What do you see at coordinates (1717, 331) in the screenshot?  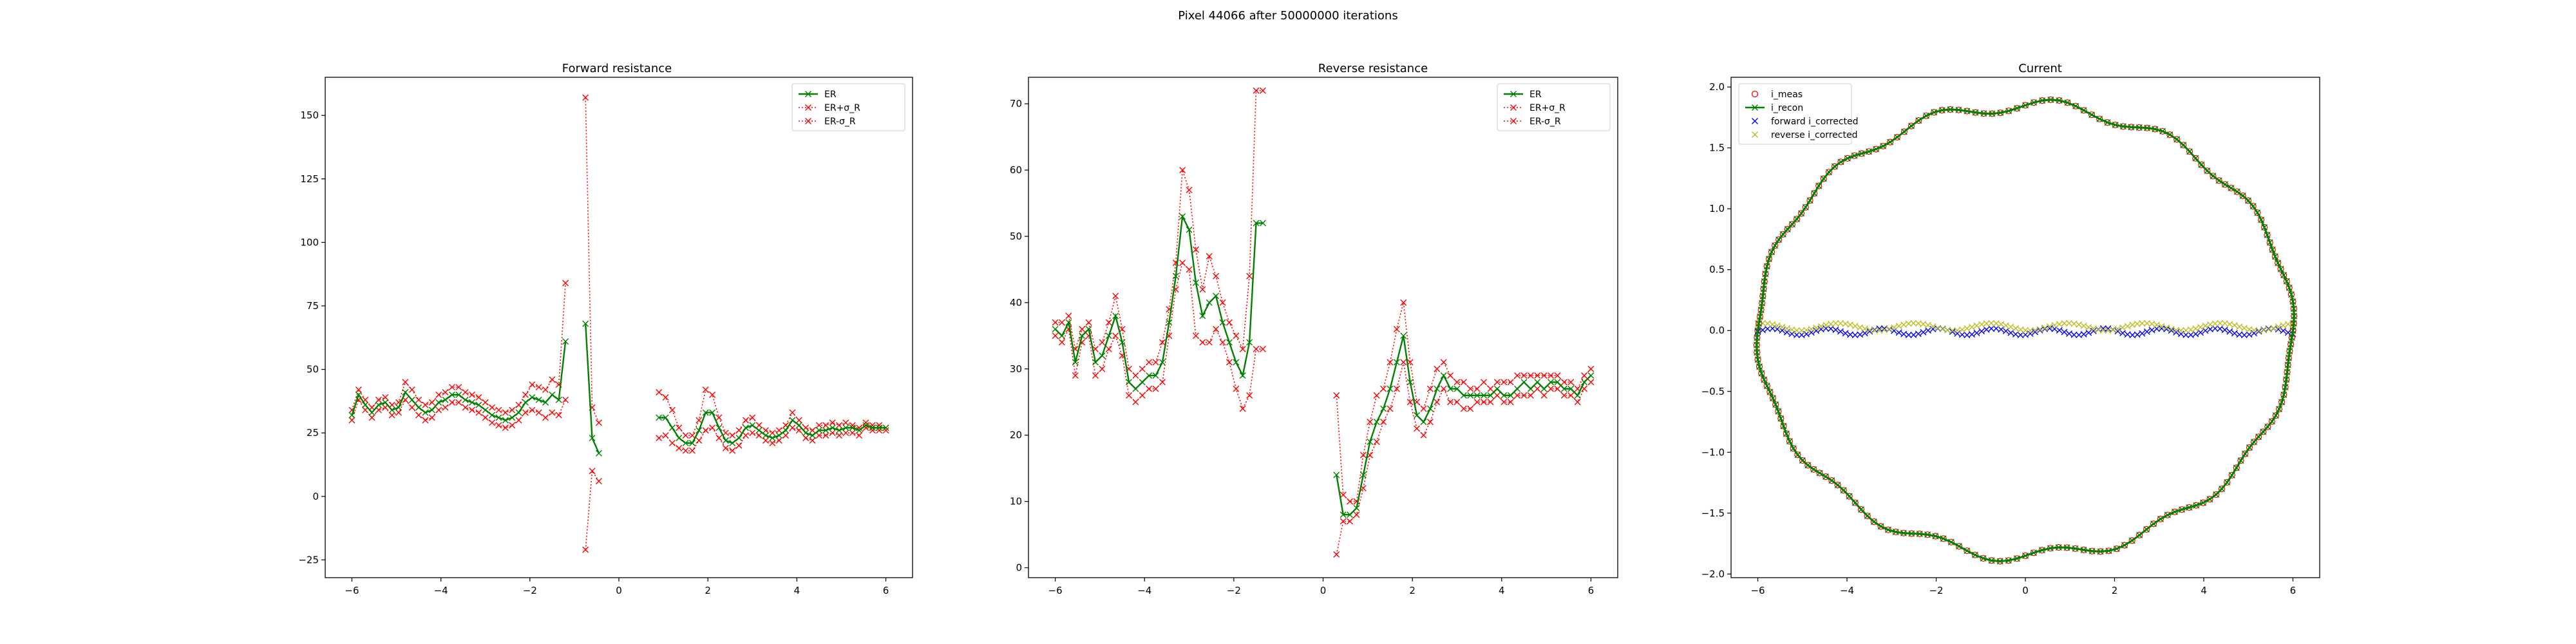 I see `current-ytick-label: 0.0` at bounding box center [1717, 331].